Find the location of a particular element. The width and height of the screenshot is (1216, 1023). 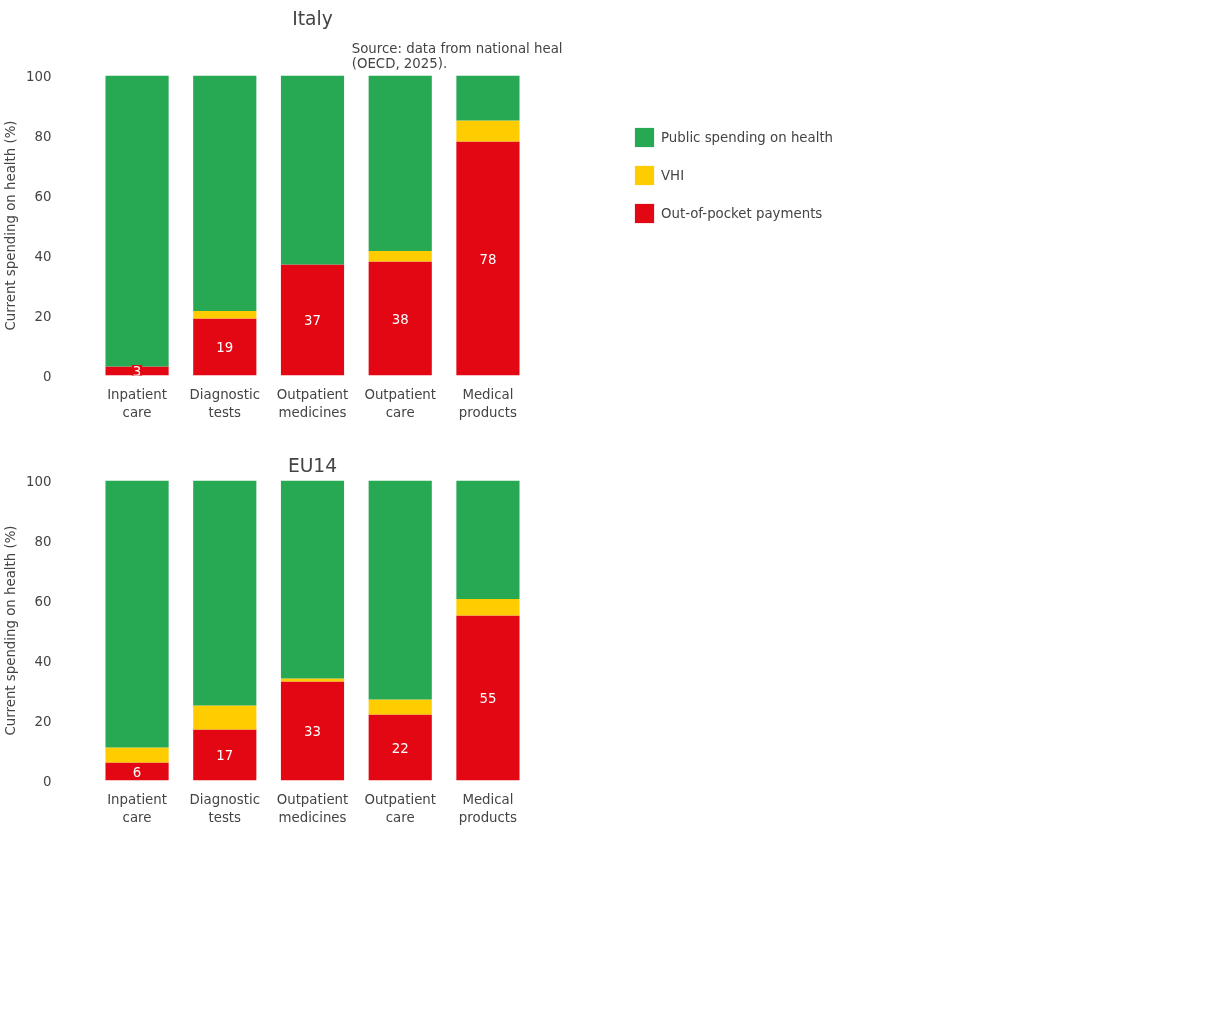

data-label: 3 is located at coordinates (137, 371).